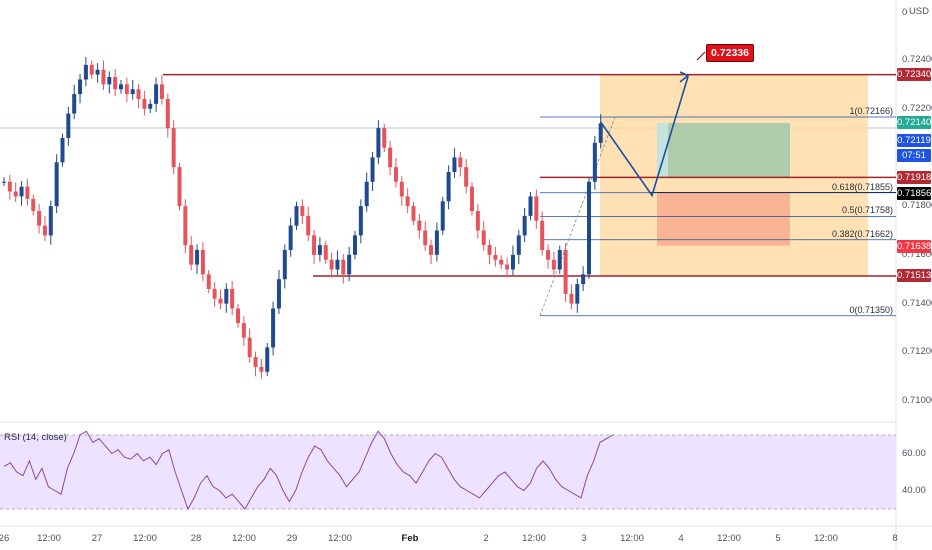 The height and width of the screenshot is (550, 932). I want to click on price-tag: 07:51, so click(914, 155).